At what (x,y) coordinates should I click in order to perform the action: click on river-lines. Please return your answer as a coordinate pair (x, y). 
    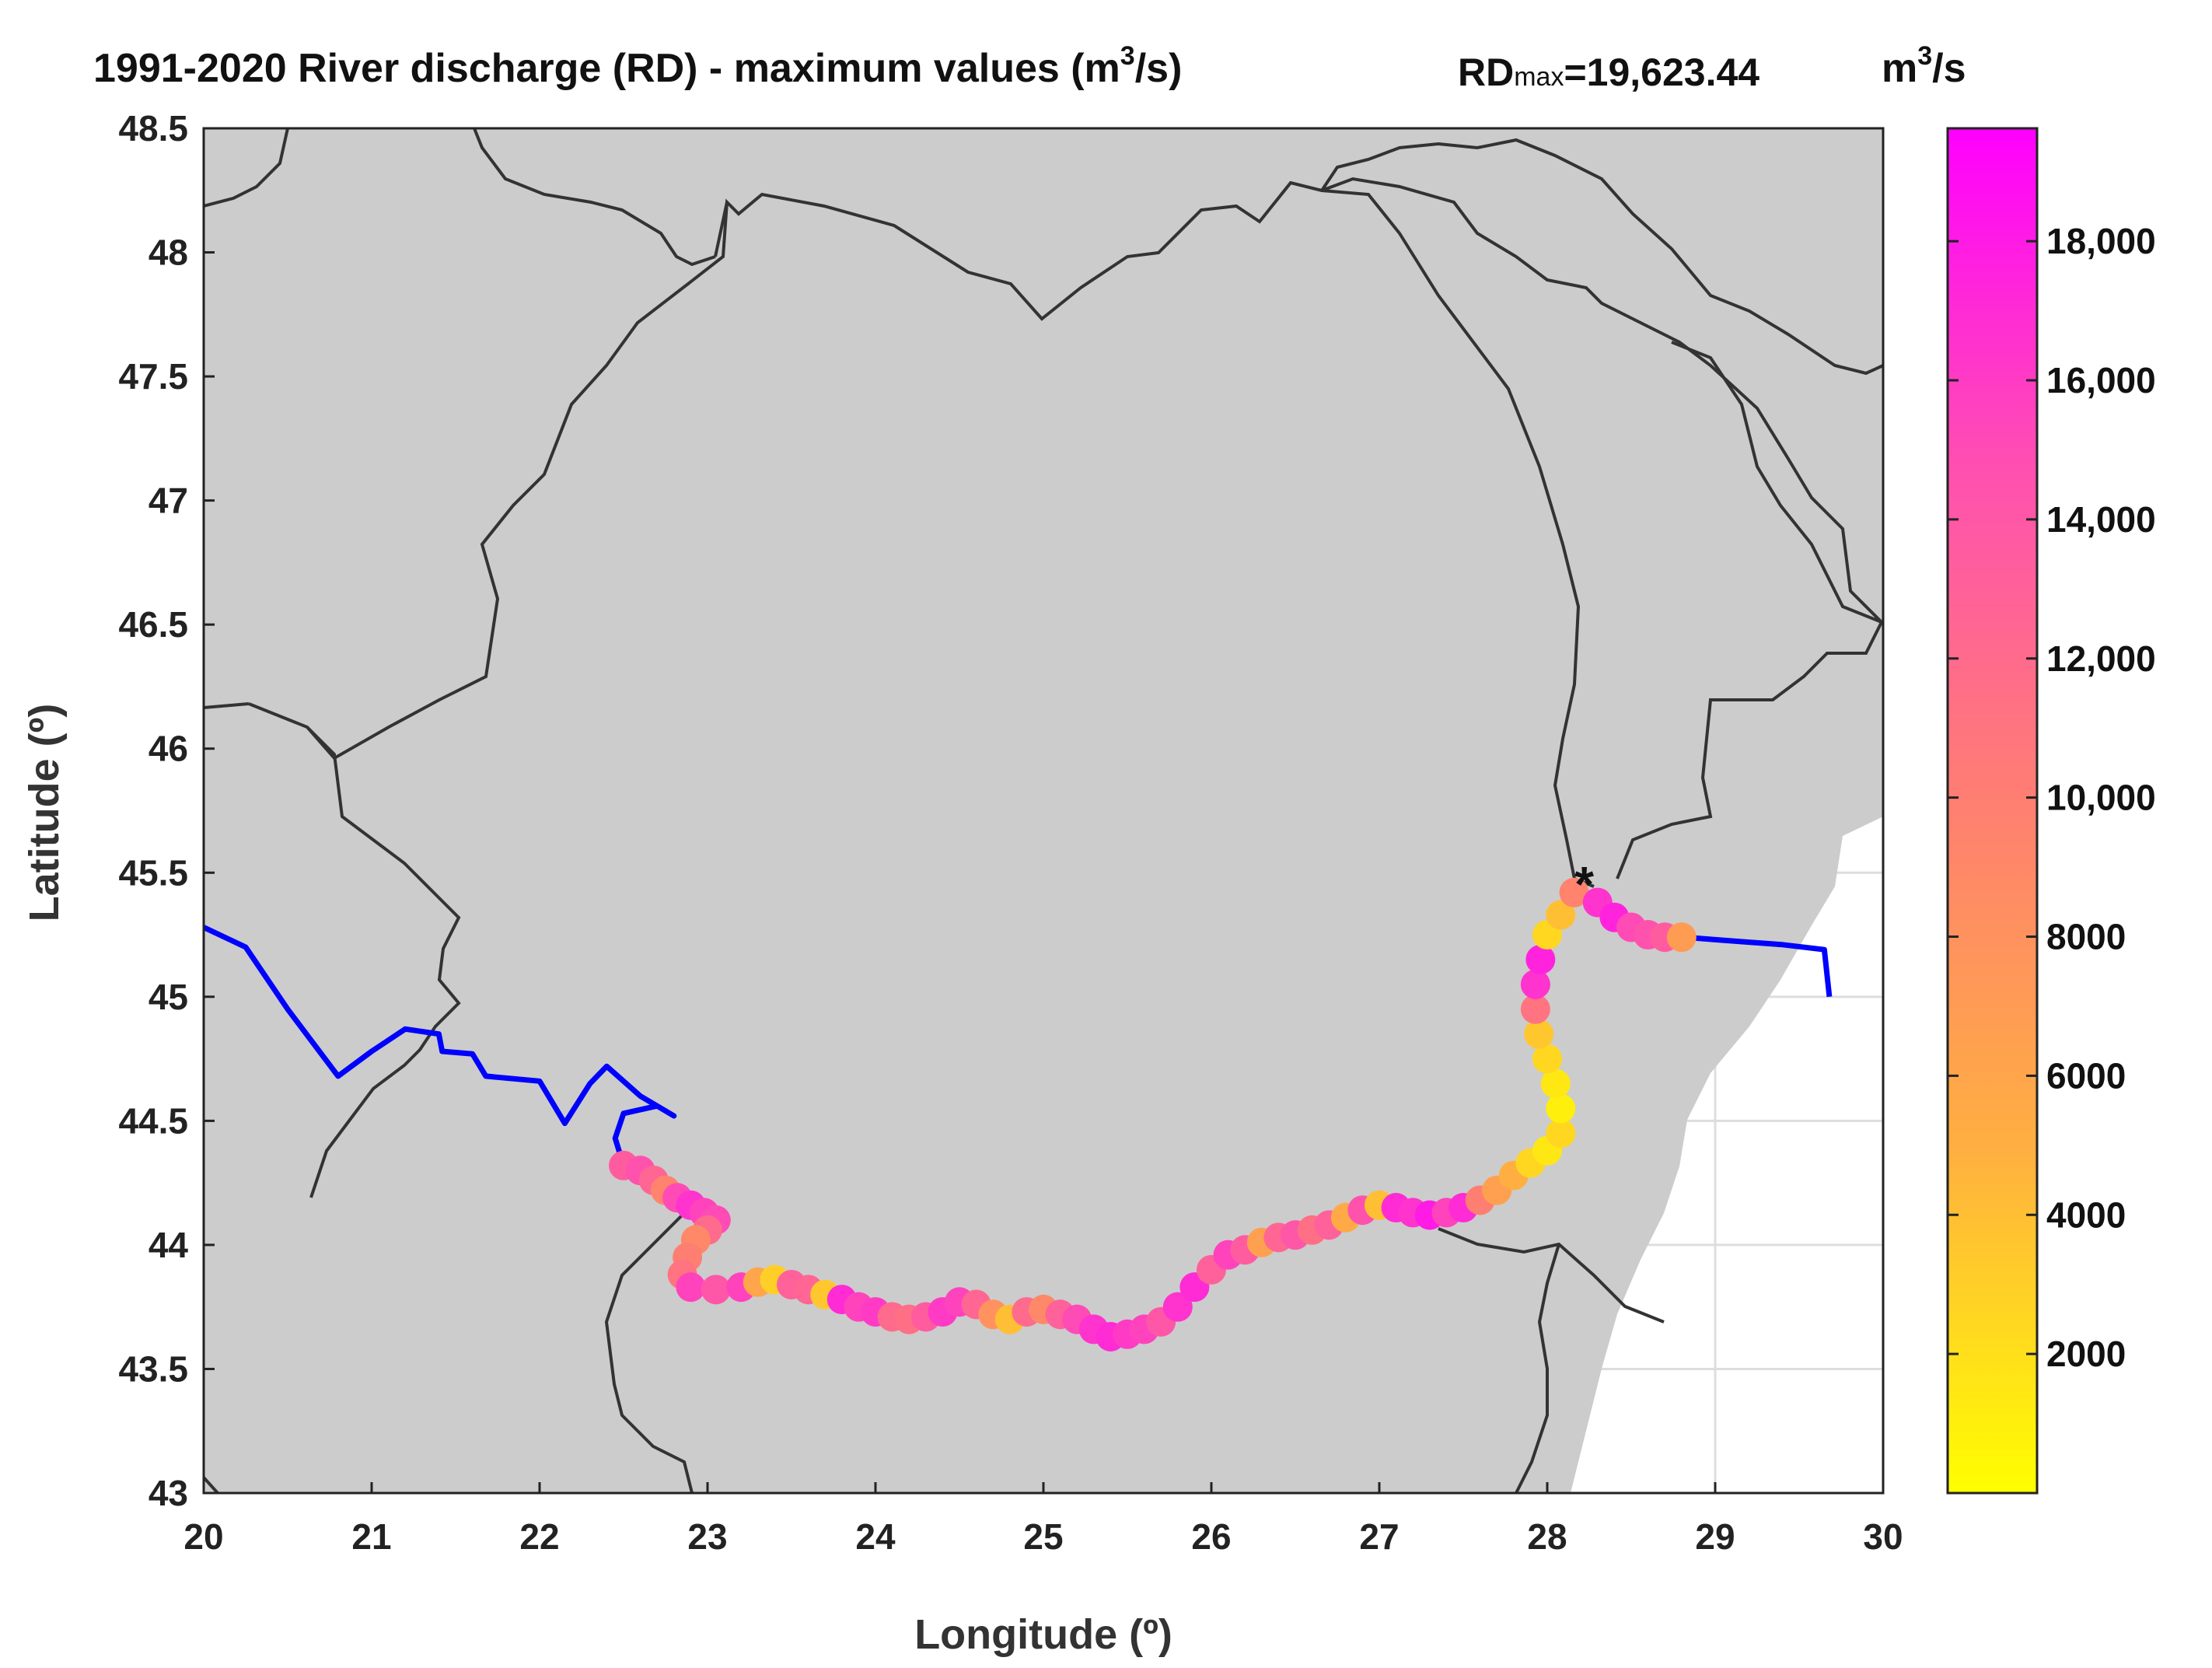
    Looking at the image, I should click on (1018, 1045).